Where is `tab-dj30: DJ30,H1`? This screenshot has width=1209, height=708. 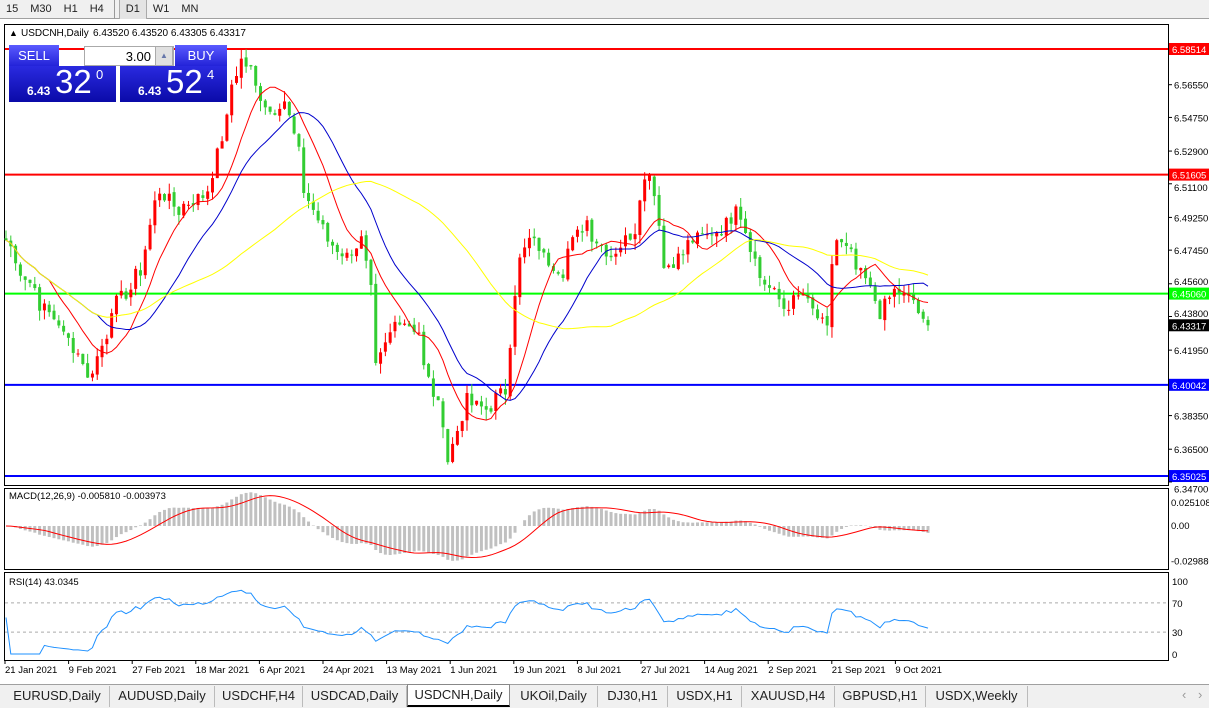 tab-dj30: DJ30,H1 is located at coordinates (633, 696).